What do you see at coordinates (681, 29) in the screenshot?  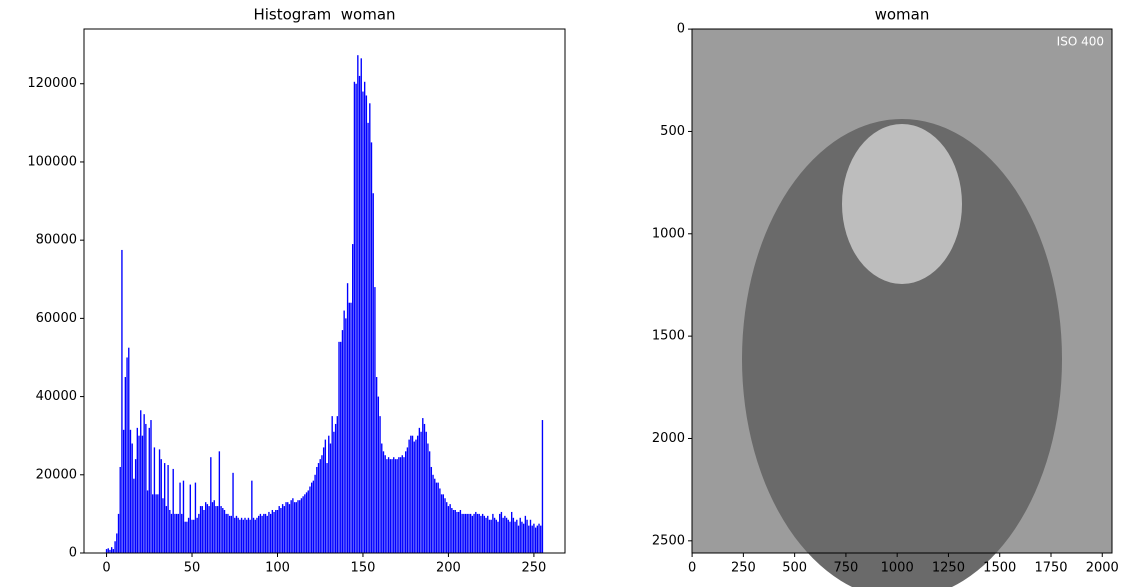 I see `y-tick-label: 0` at bounding box center [681, 29].